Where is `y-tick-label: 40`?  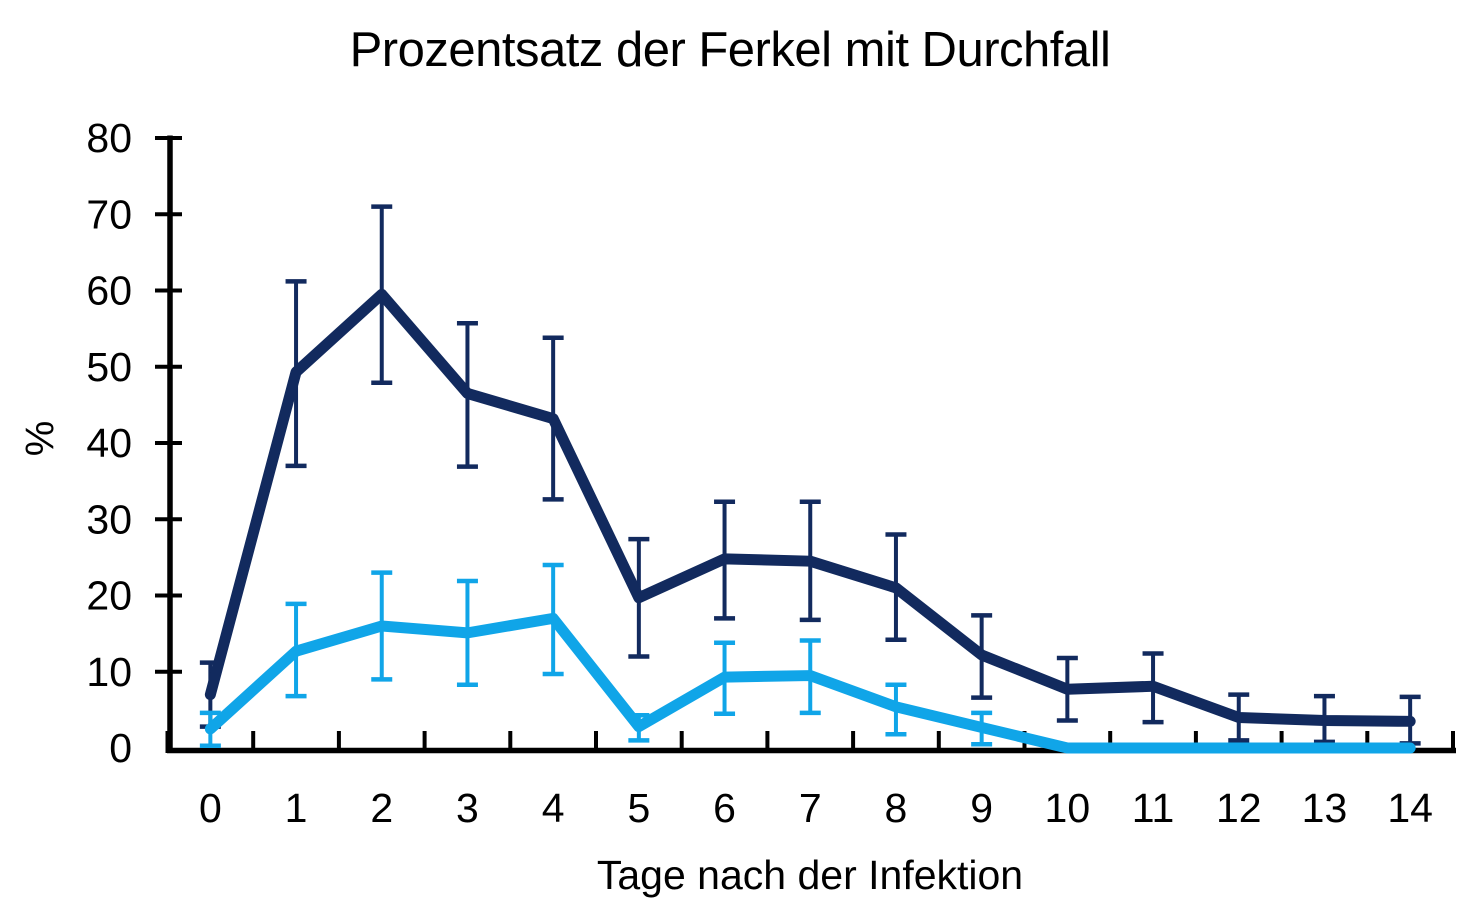
y-tick-label: 40 is located at coordinates (109, 443).